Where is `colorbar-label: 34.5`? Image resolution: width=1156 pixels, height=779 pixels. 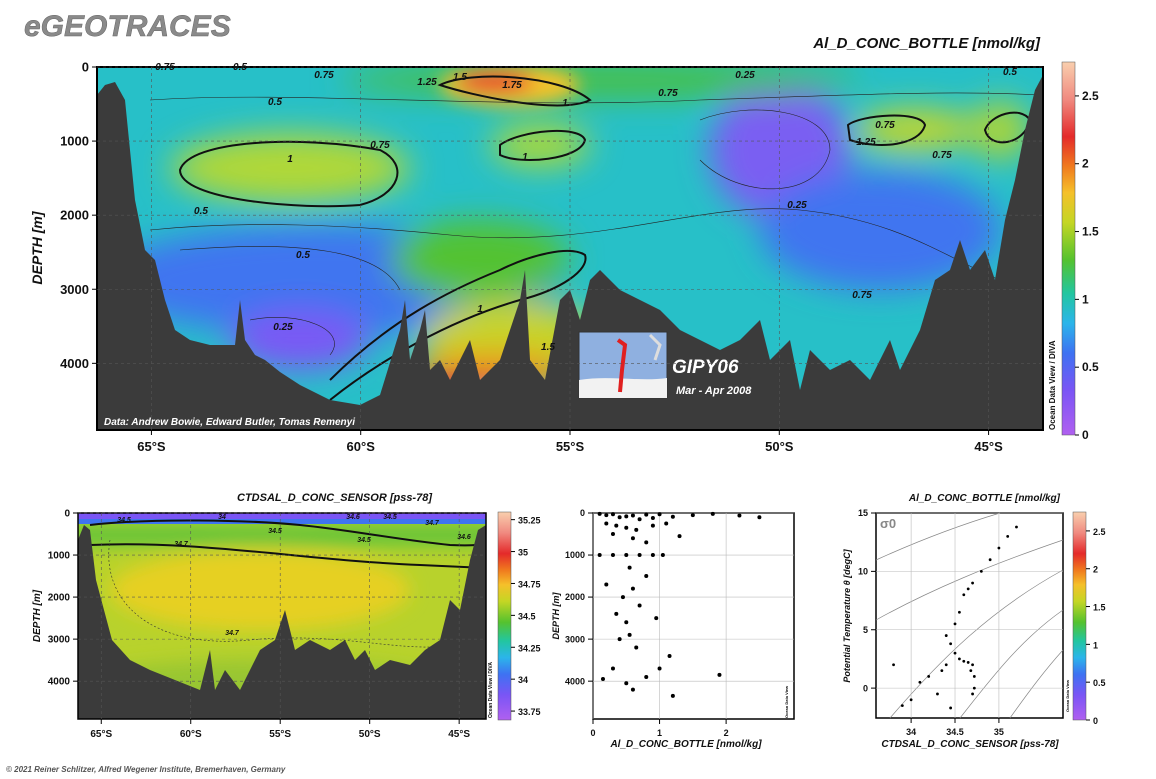 colorbar-label: 34.5 is located at coordinates (527, 616).